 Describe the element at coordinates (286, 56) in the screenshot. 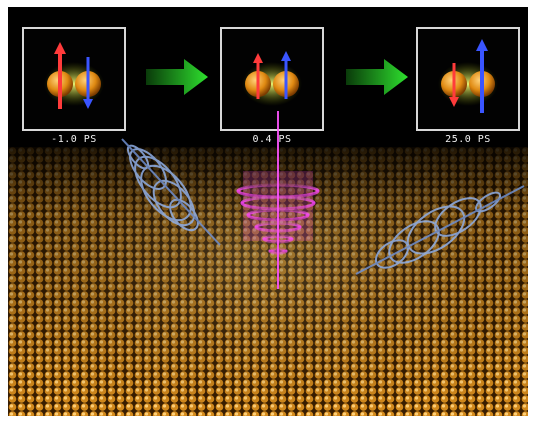

I see `spin-up-arrow-blue` at that location.